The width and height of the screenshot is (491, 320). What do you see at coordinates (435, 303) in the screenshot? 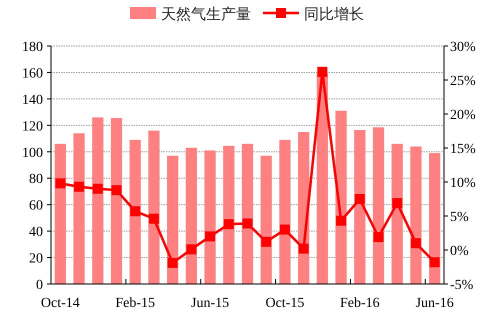
I see `x-tick-label: Jun-16` at bounding box center [435, 303].